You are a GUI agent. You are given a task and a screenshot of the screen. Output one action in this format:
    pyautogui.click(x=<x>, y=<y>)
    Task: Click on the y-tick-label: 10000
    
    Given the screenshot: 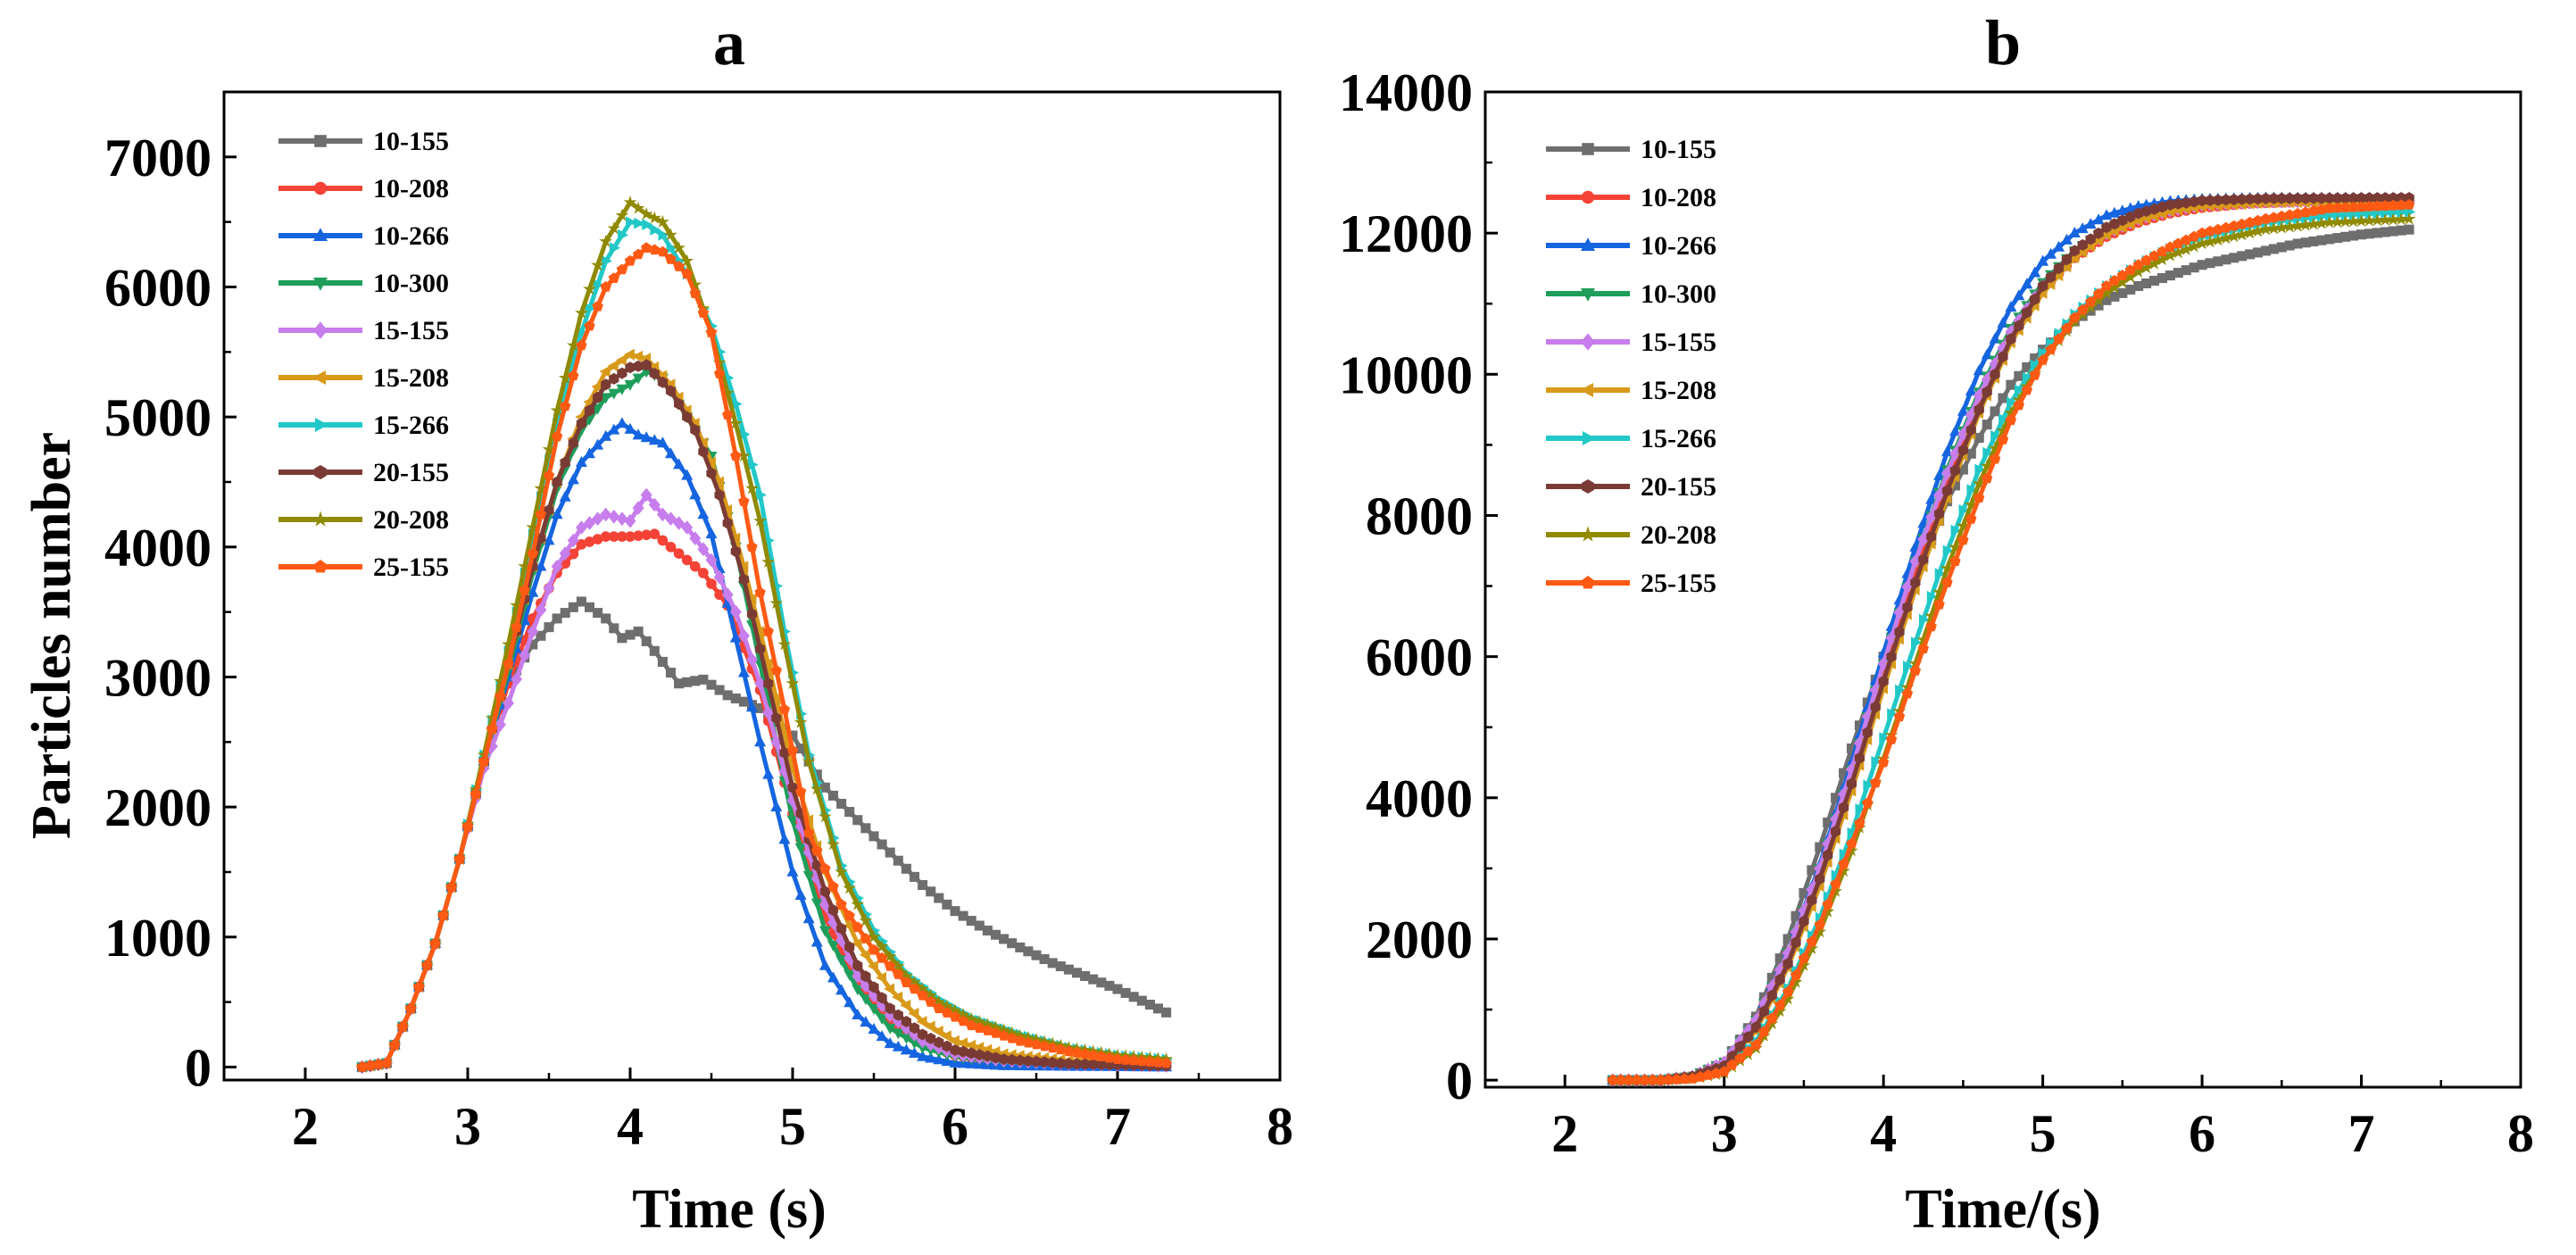 What is the action you would take?
    pyautogui.click(x=1406, y=374)
    